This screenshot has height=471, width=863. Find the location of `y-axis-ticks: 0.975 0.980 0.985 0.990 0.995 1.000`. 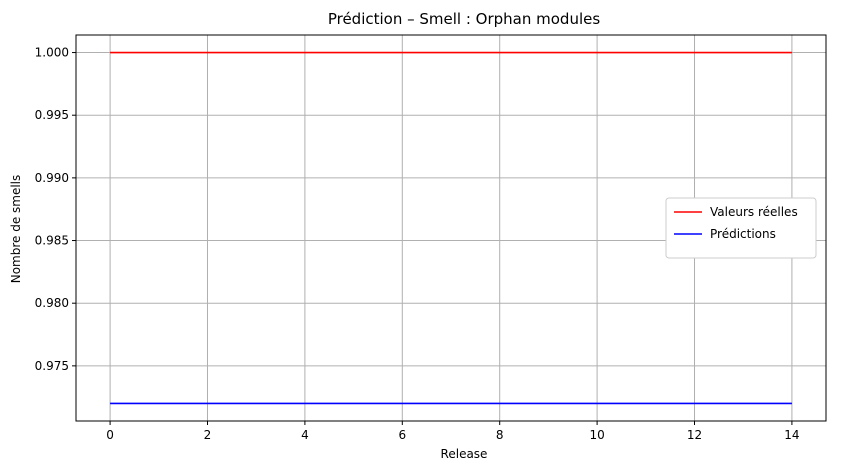

y-axis-ticks: 0.975 0.980 0.985 0.990 0.995 1.000 is located at coordinates (55, 209).